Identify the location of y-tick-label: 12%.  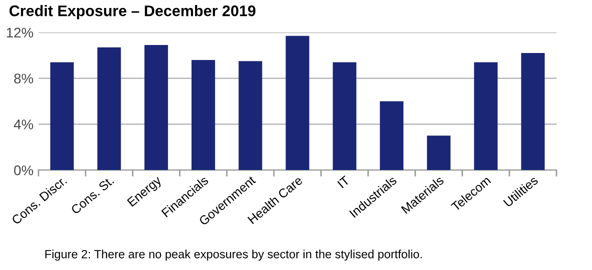
(20, 33).